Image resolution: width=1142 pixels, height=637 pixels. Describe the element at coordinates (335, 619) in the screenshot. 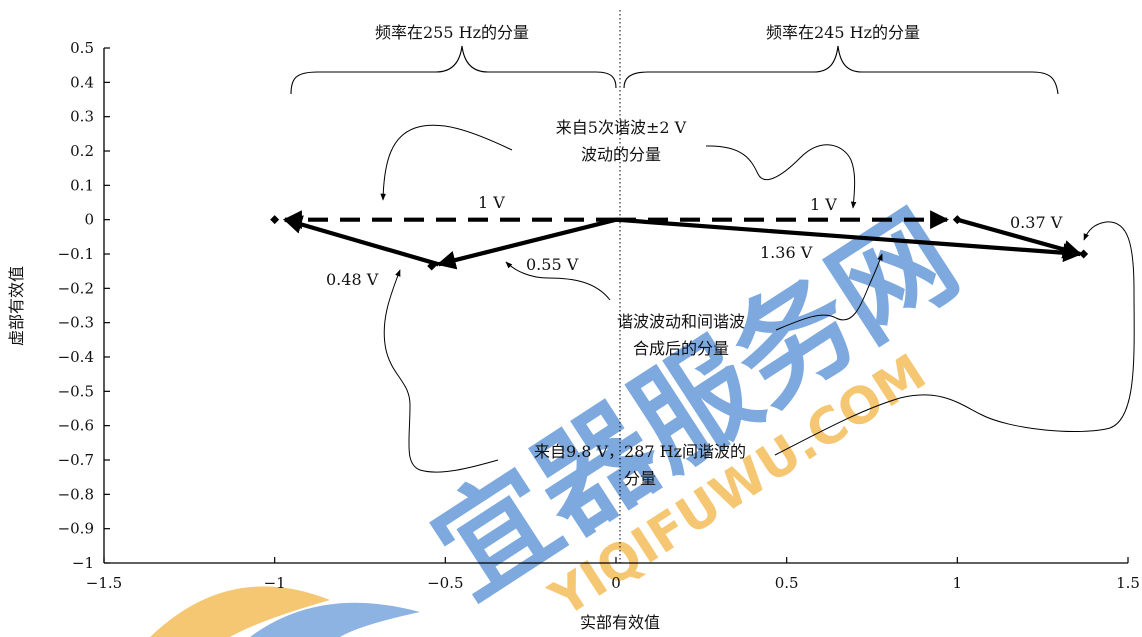

I see `watermark-swoosh-blue` at that location.